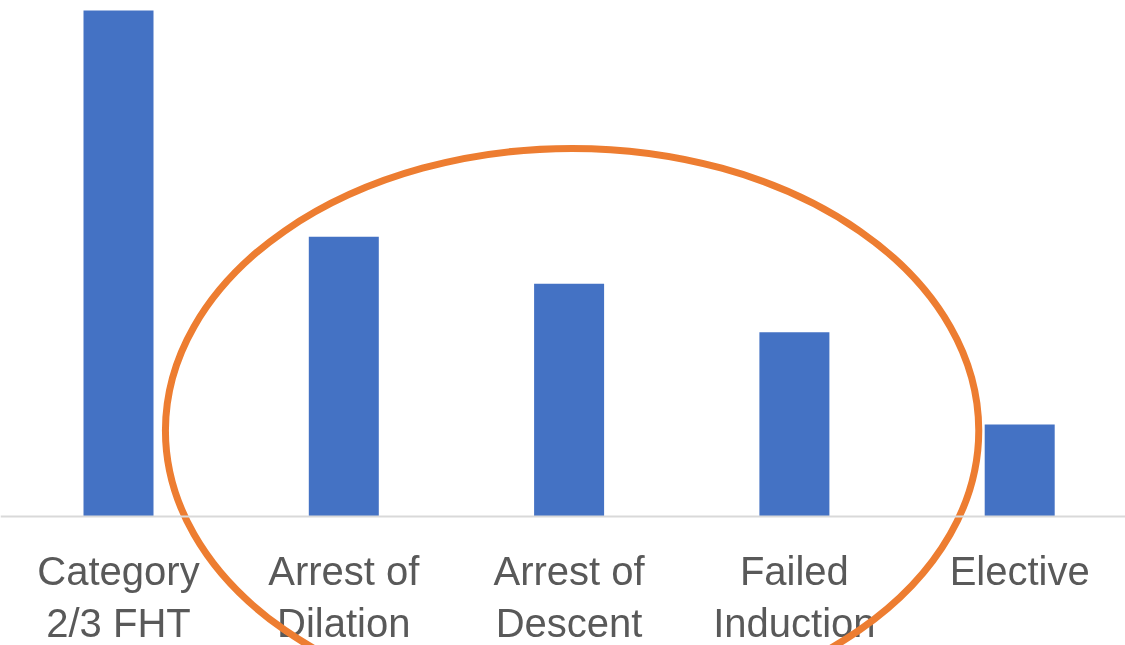 This screenshot has width=1125, height=645. What do you see at coordinates (344, 596) in the screenshot?
I see `x-tick-label: Arrest of Dilation` at bounding box center [344, 596].